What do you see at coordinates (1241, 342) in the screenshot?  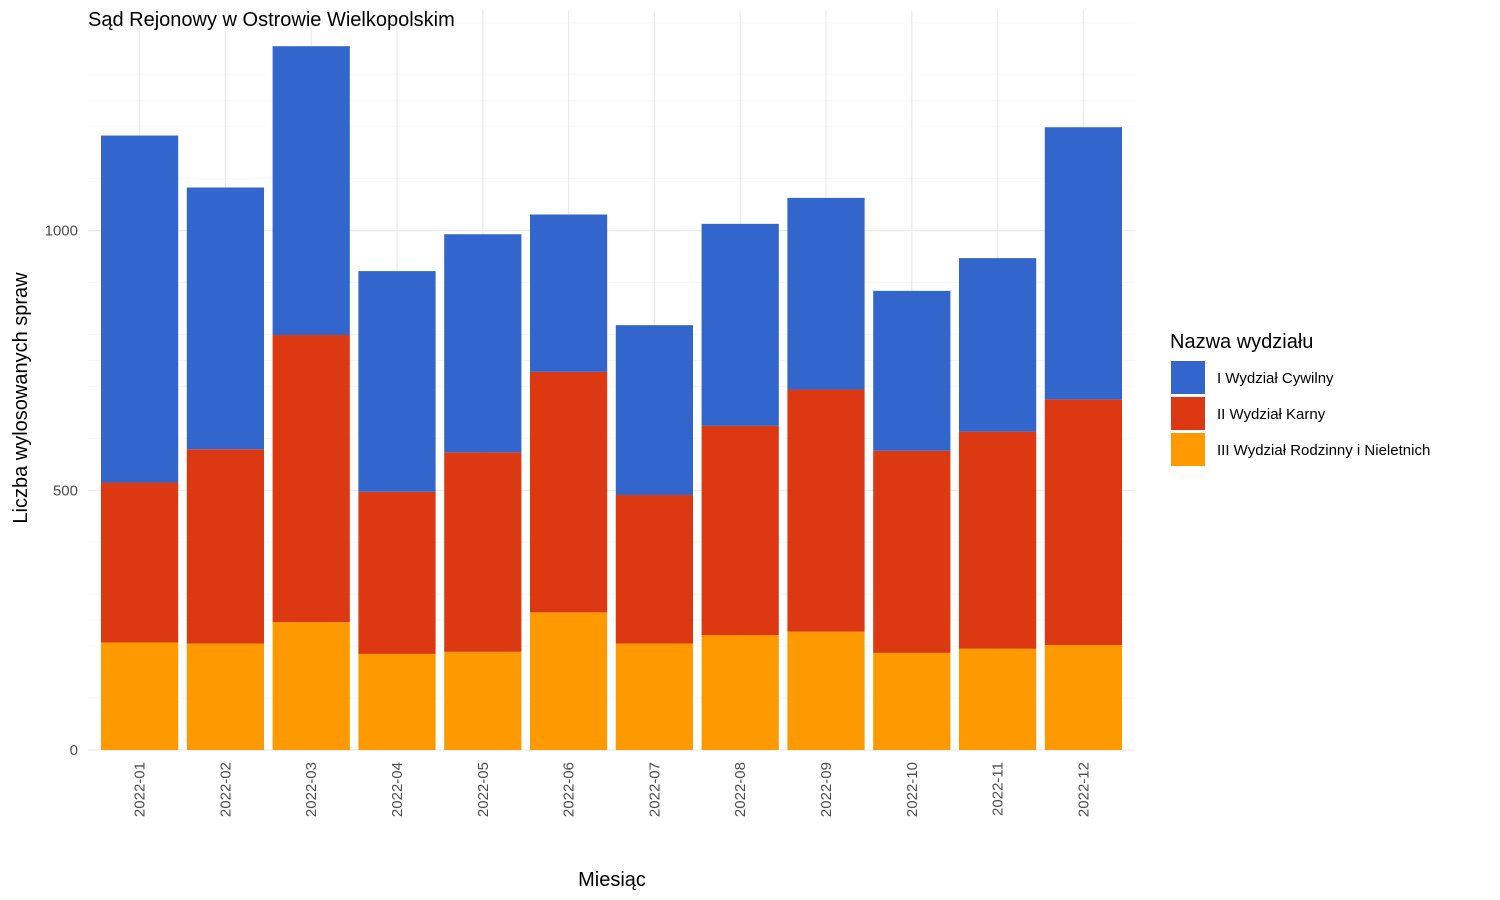 I see `legend-title: Nazwa wydziału` at bounding box center [1241, 342].